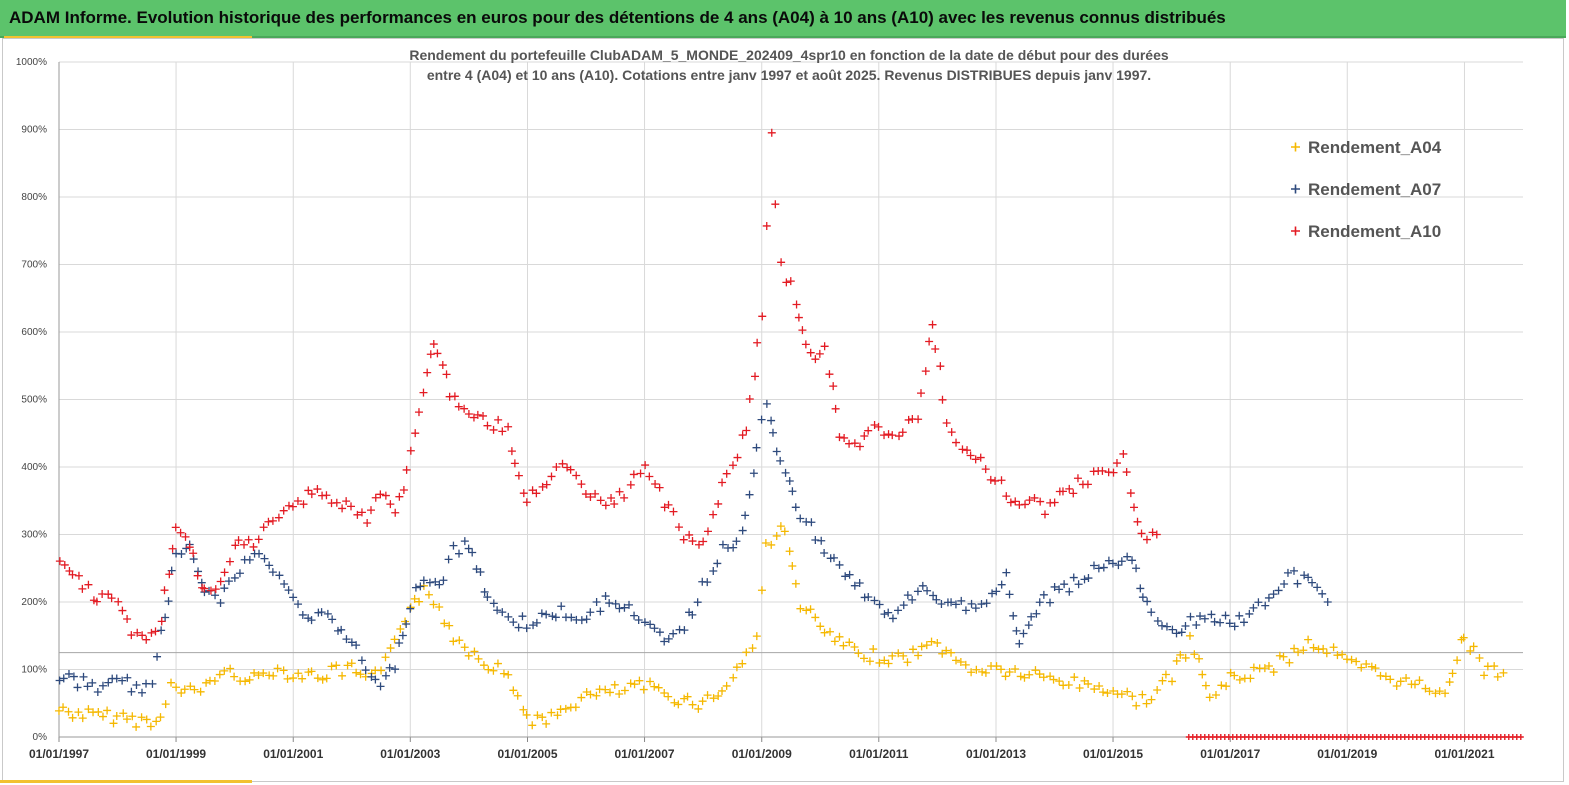 The width and height of the screenshot is (1569, 785). I want to click on y-tick-label: 300%, so click(34, 535).